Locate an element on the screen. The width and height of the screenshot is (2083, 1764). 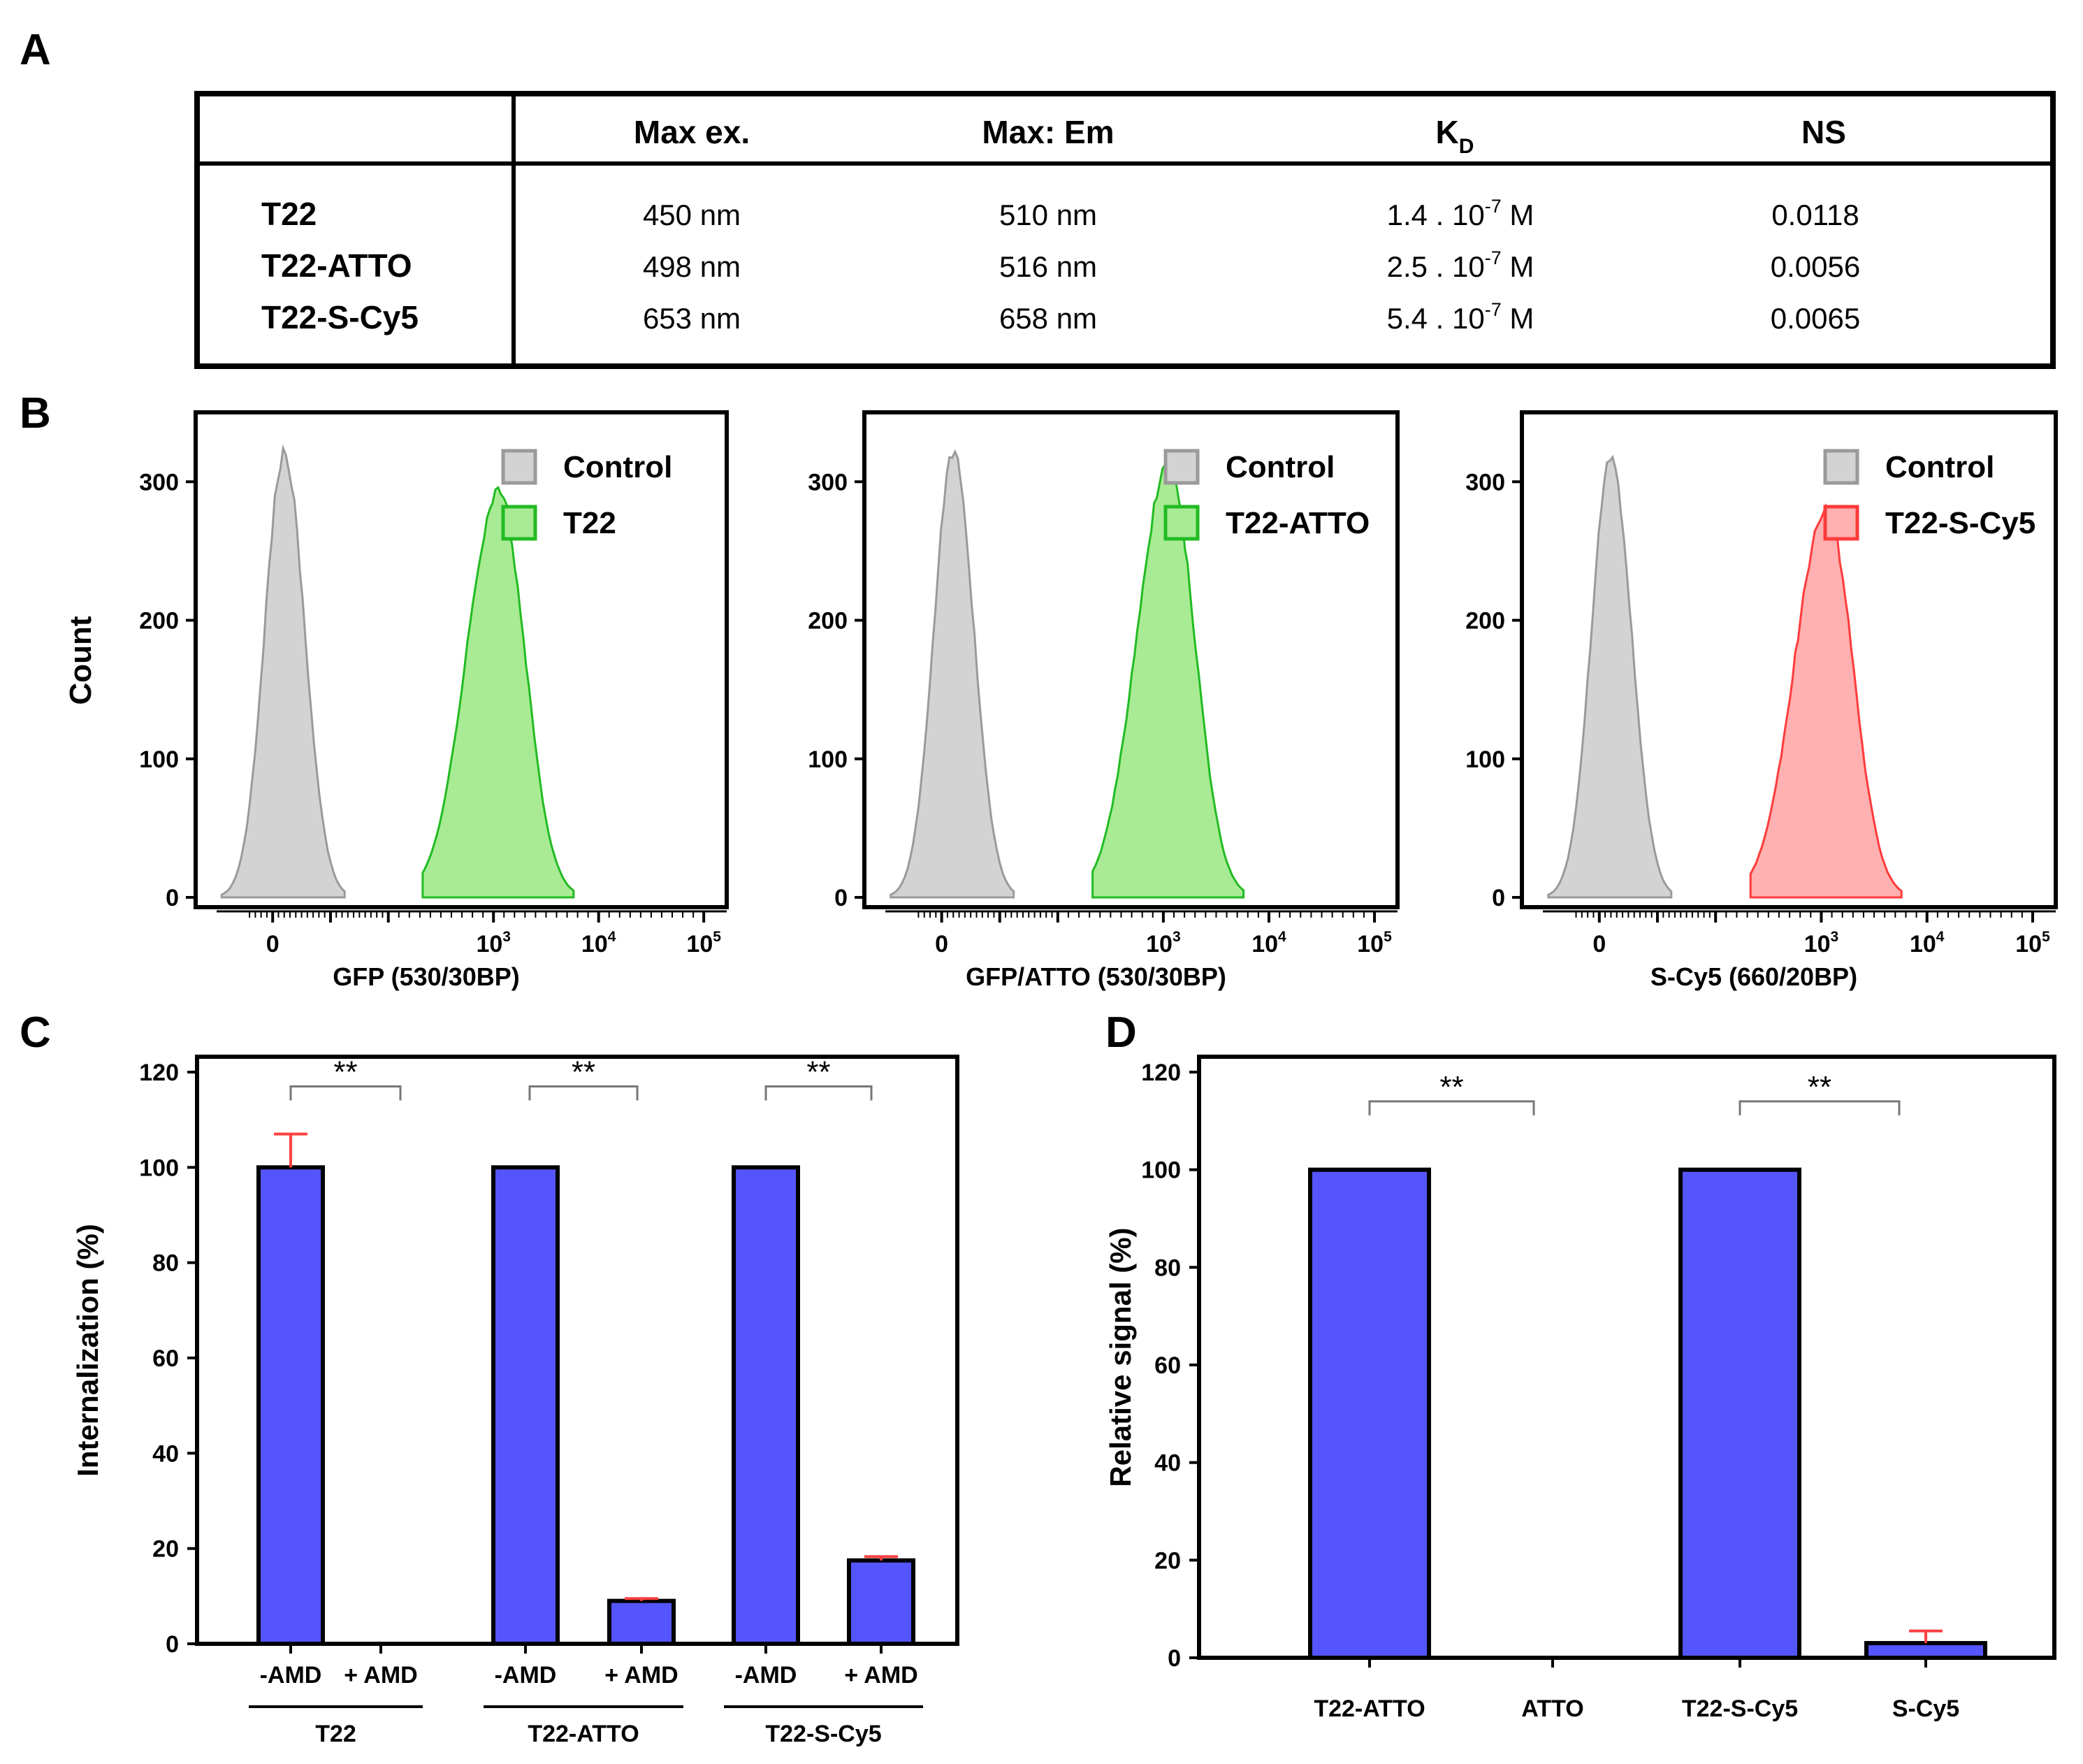
row-max-em: 658 nm is located at coordinates (1048, 318).